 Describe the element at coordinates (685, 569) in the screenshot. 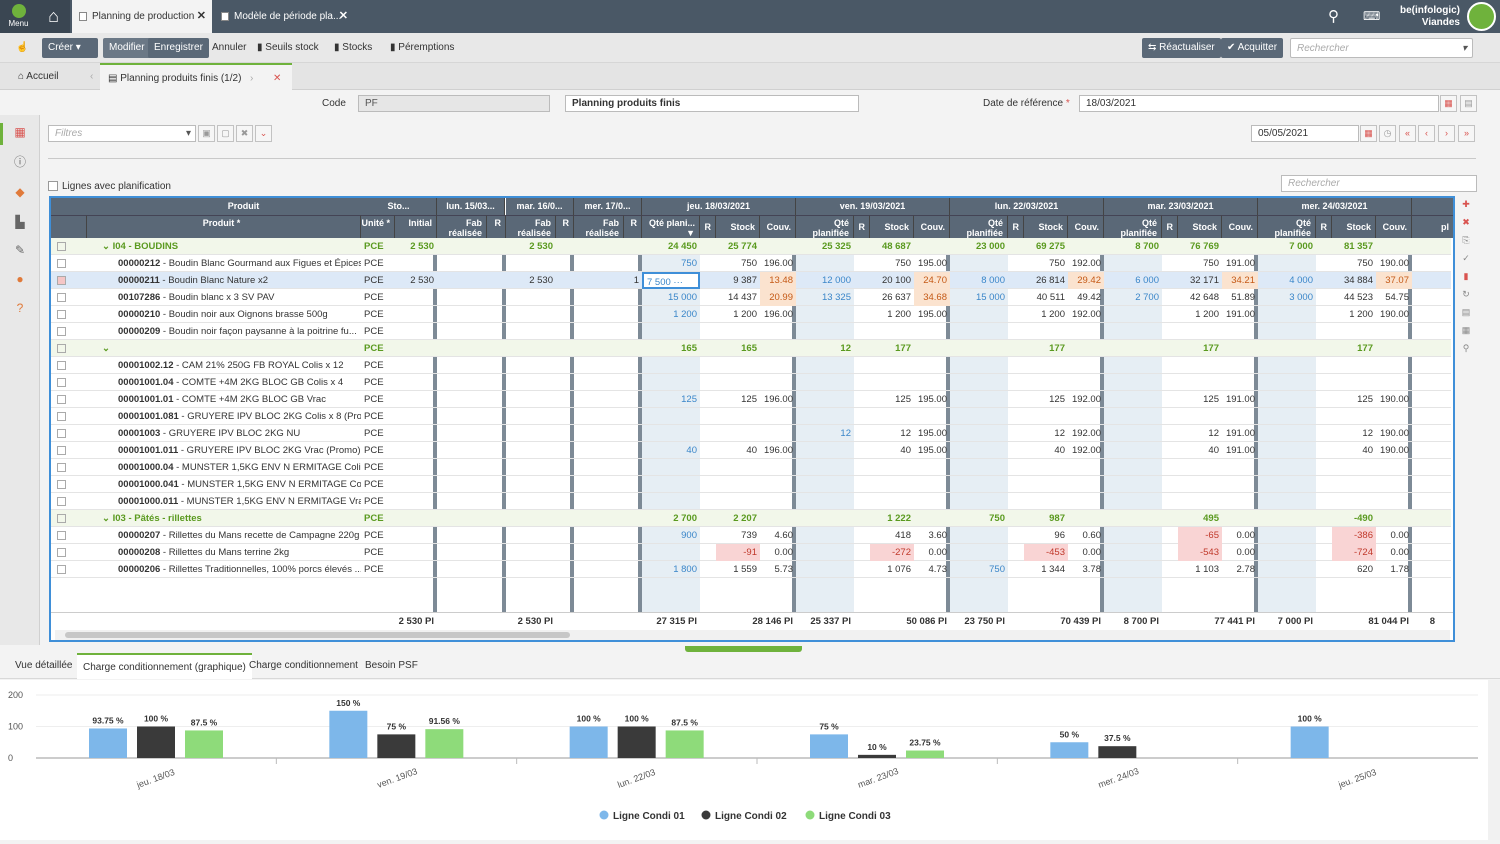

I see `planned-qty-cell: 1 800` at that location.